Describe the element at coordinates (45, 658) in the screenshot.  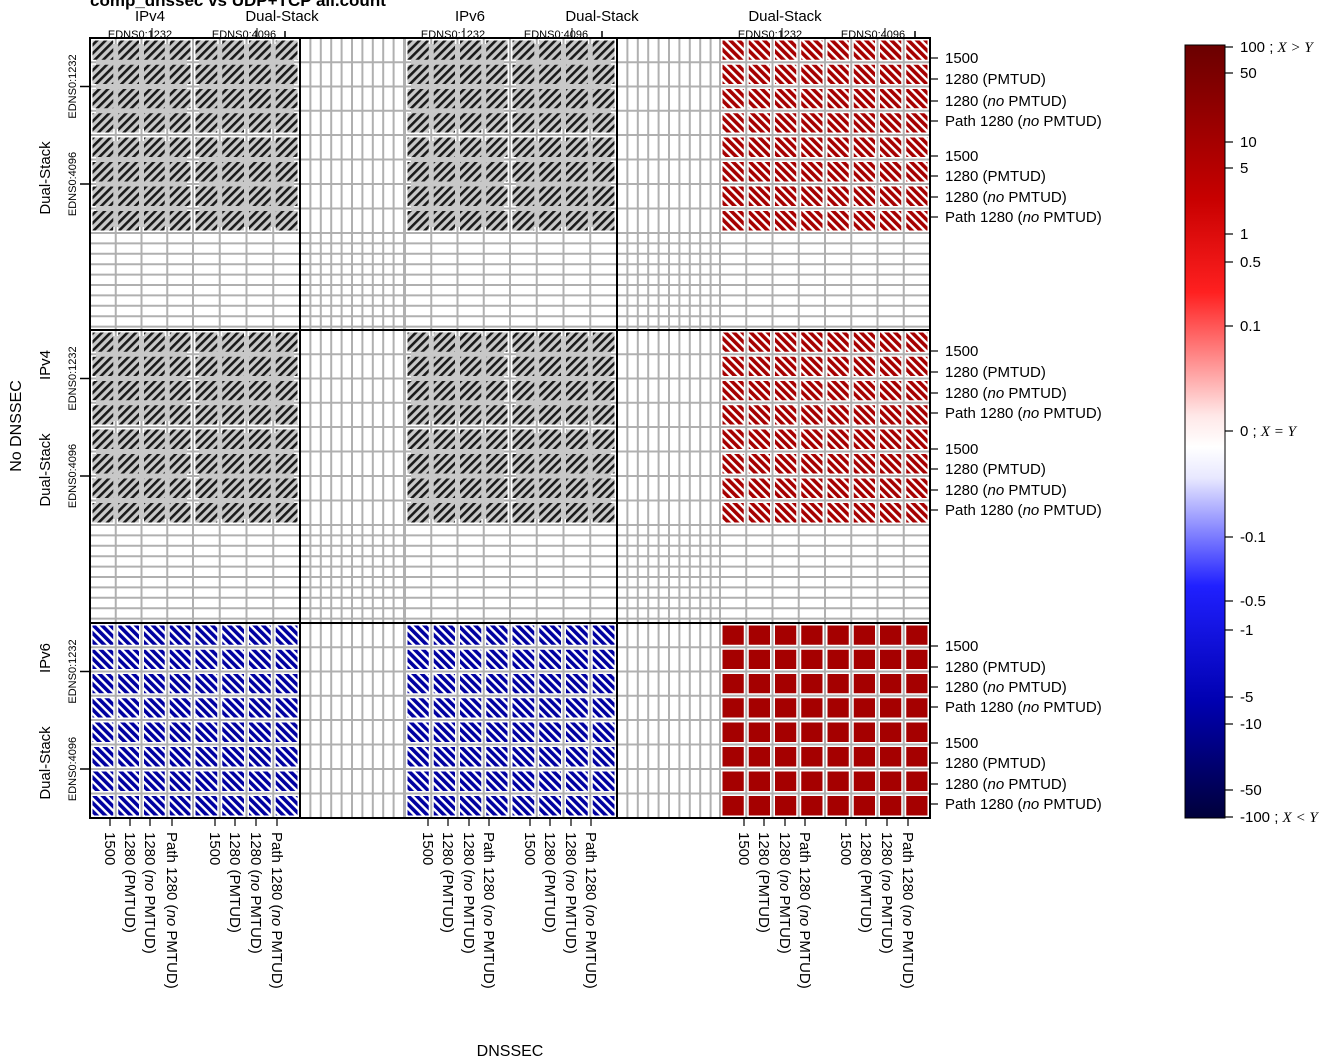
I see `row-top-label: IPv6` at that location.